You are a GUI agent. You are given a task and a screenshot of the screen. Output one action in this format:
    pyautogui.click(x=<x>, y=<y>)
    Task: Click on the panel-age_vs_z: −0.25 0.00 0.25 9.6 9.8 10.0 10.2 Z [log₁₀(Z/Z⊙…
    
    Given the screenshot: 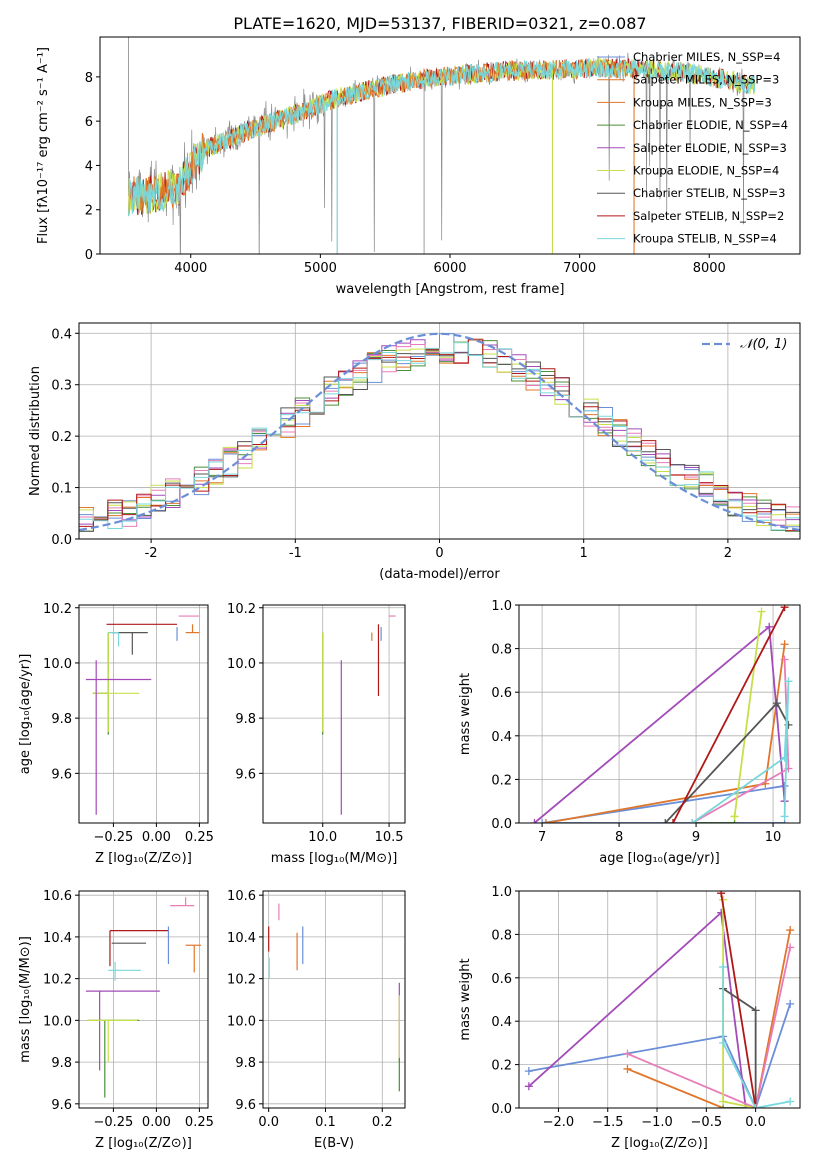 What is the action you would take?
    pyautogui.click(x=116, y=734)
    